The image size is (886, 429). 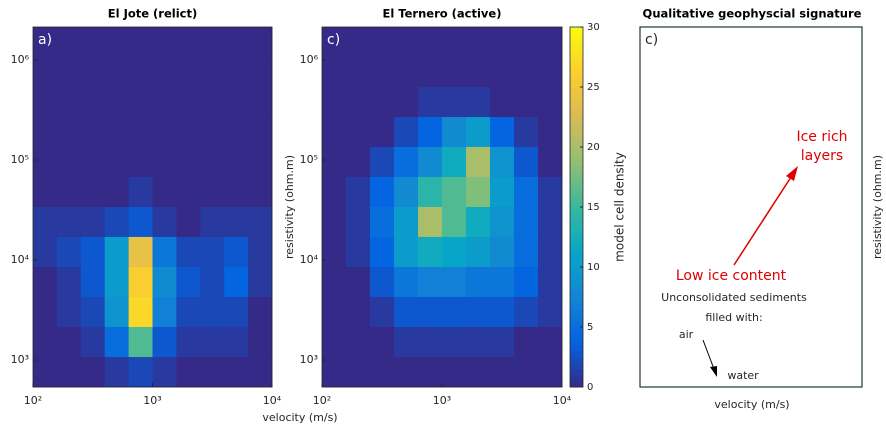 I want to click on schematic-title: Qualitative geophyscial signature, so click(x=752, y=14).